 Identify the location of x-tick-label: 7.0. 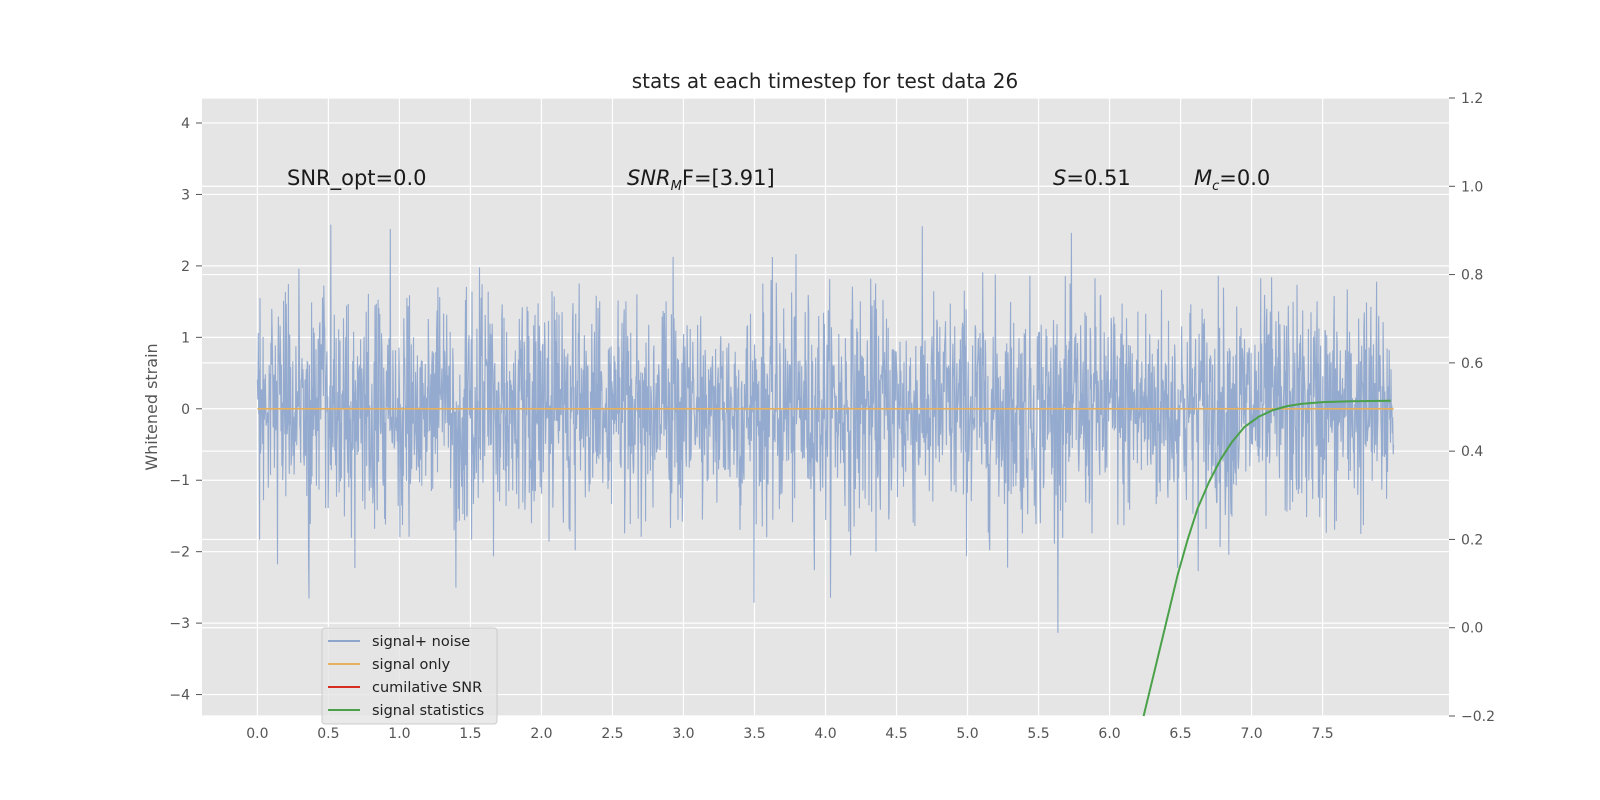
(1251, 734).